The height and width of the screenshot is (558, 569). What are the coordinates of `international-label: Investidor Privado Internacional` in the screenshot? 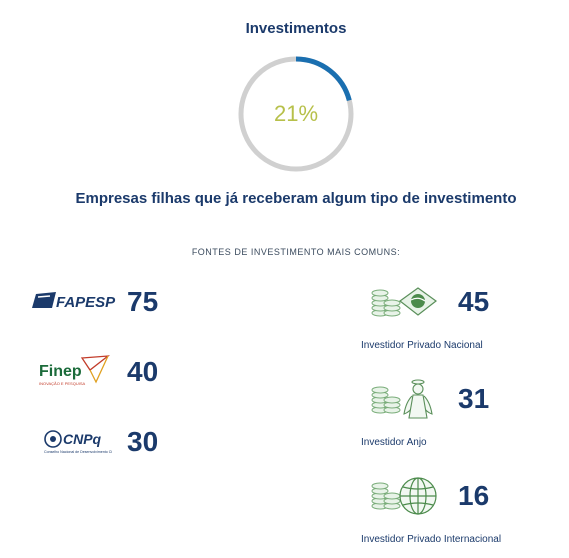 It's located at (431, 539).